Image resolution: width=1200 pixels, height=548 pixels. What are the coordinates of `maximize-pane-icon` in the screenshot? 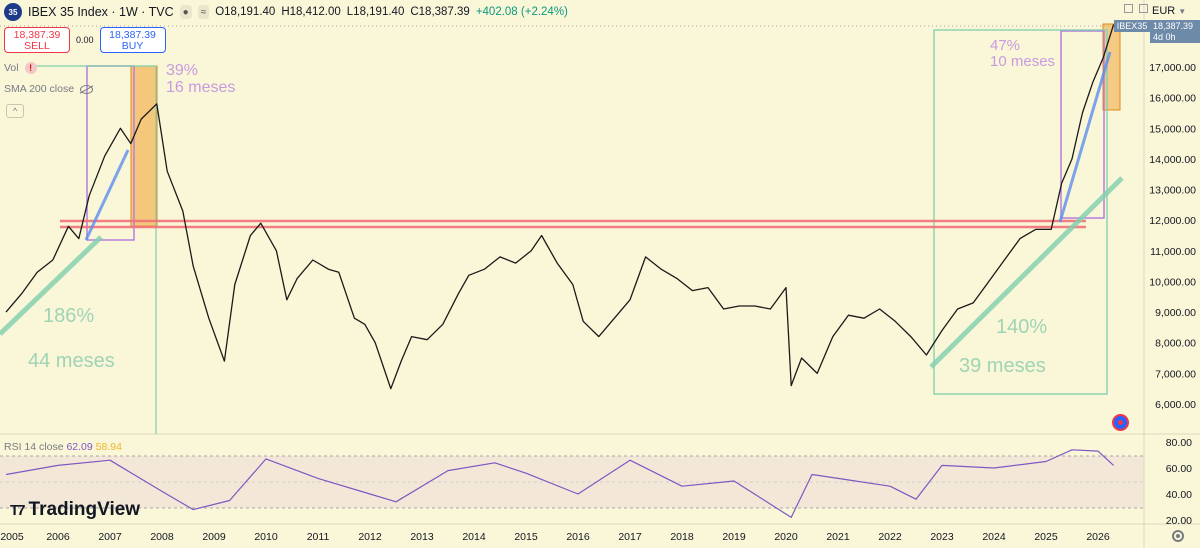 It's located at (1128, 8).